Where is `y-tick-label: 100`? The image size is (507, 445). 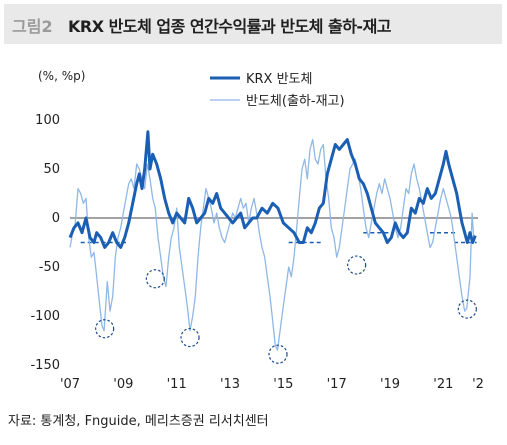
y-tick-label: 100 is located at coordinates (47, 120).